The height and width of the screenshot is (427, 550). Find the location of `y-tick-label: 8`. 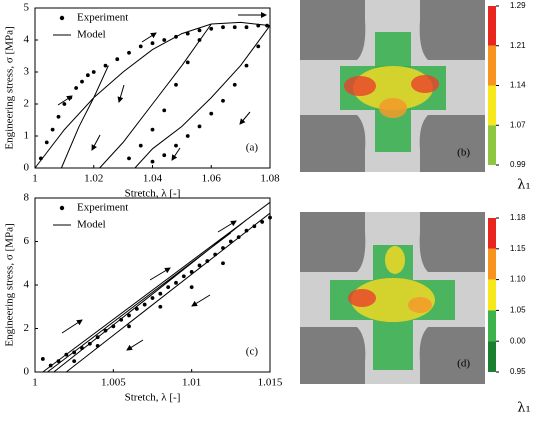

y-tick-label: 8 is located at coordinates (27, 198).